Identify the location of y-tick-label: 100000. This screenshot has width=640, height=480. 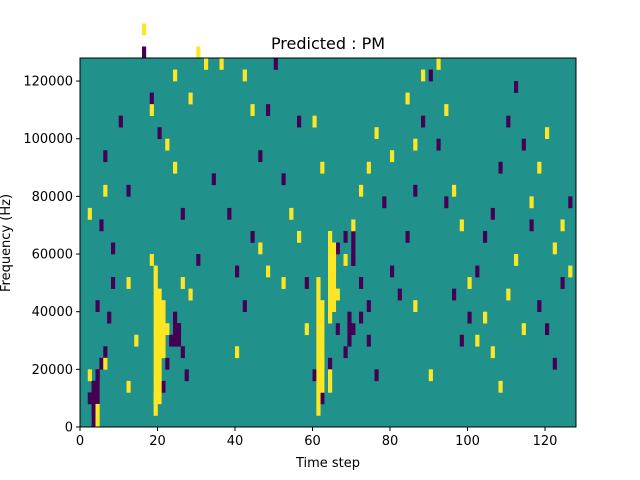
(48, 139).